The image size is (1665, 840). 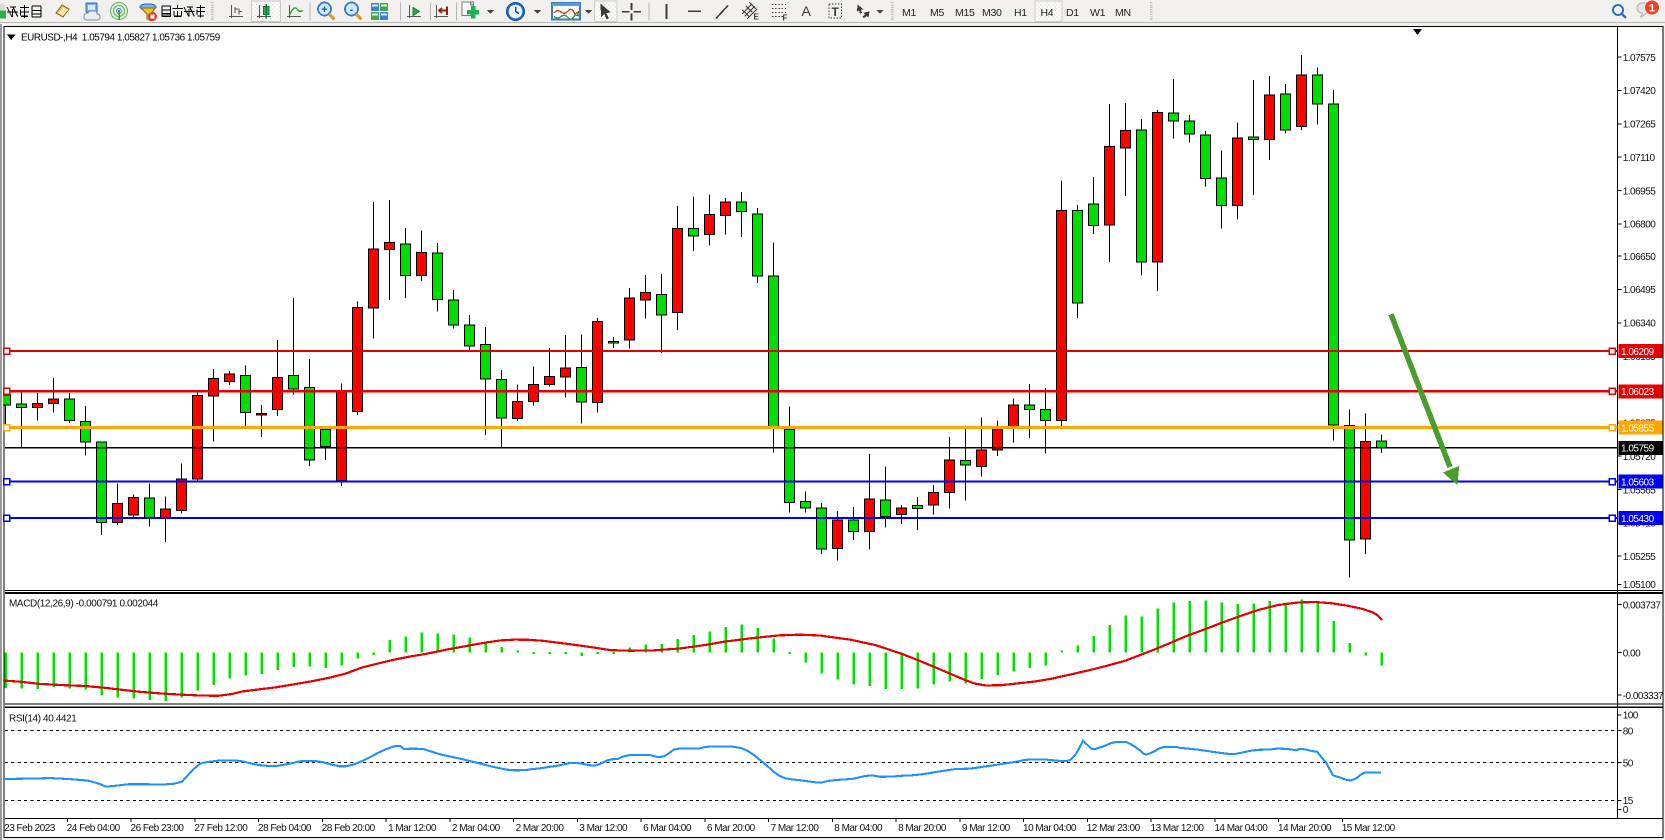 What do you see at coordinates (1640, 557) in the screenshot?
I see `svg-text: 1.05255` at bounding box center [1640, 557].